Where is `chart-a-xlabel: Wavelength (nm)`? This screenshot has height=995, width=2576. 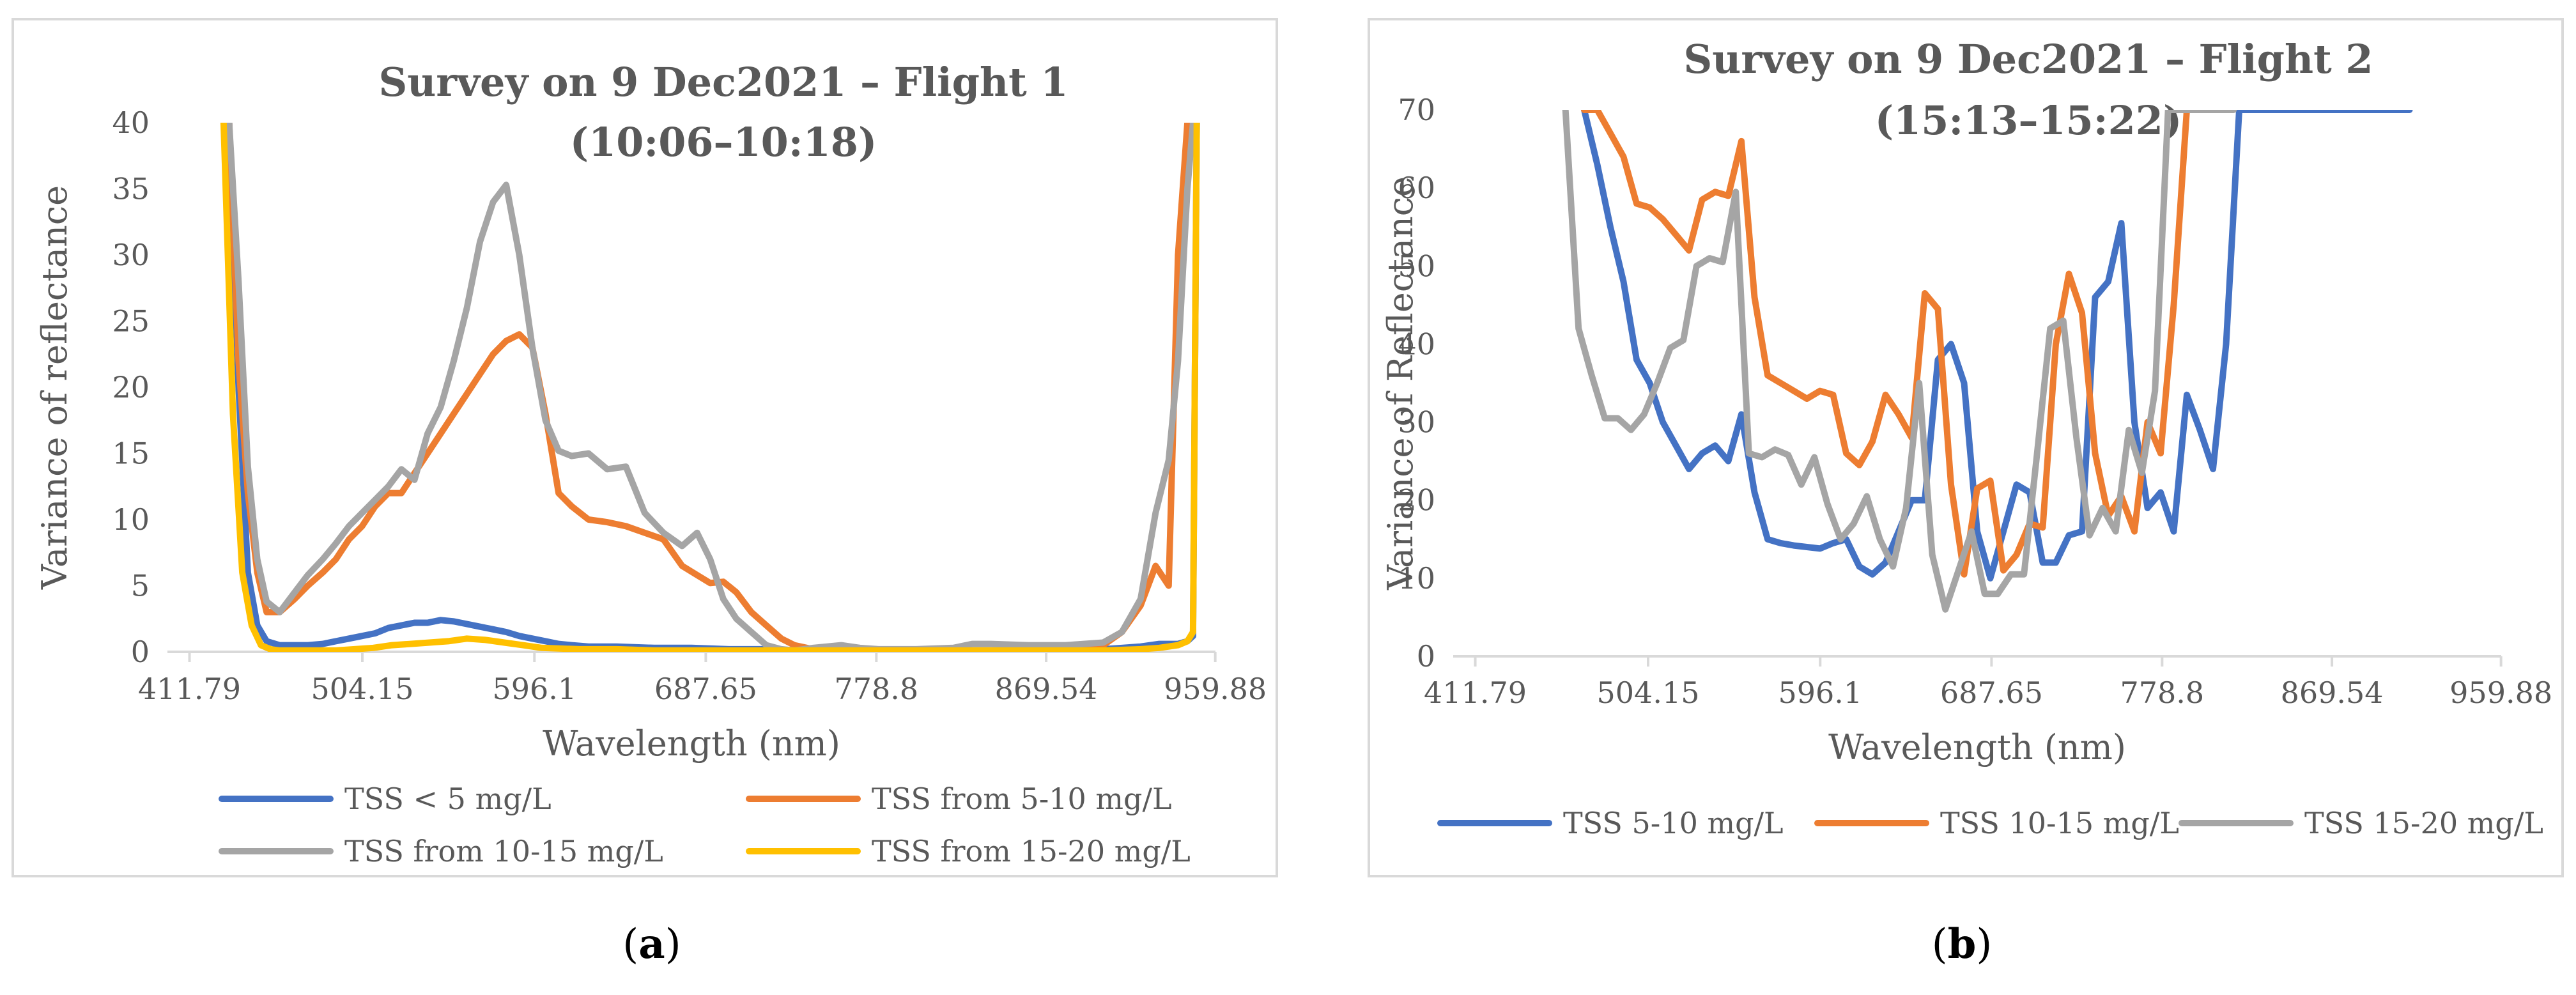 chart-a-xlabel: Wavelength (nm) is located at coordinates (691, 743).